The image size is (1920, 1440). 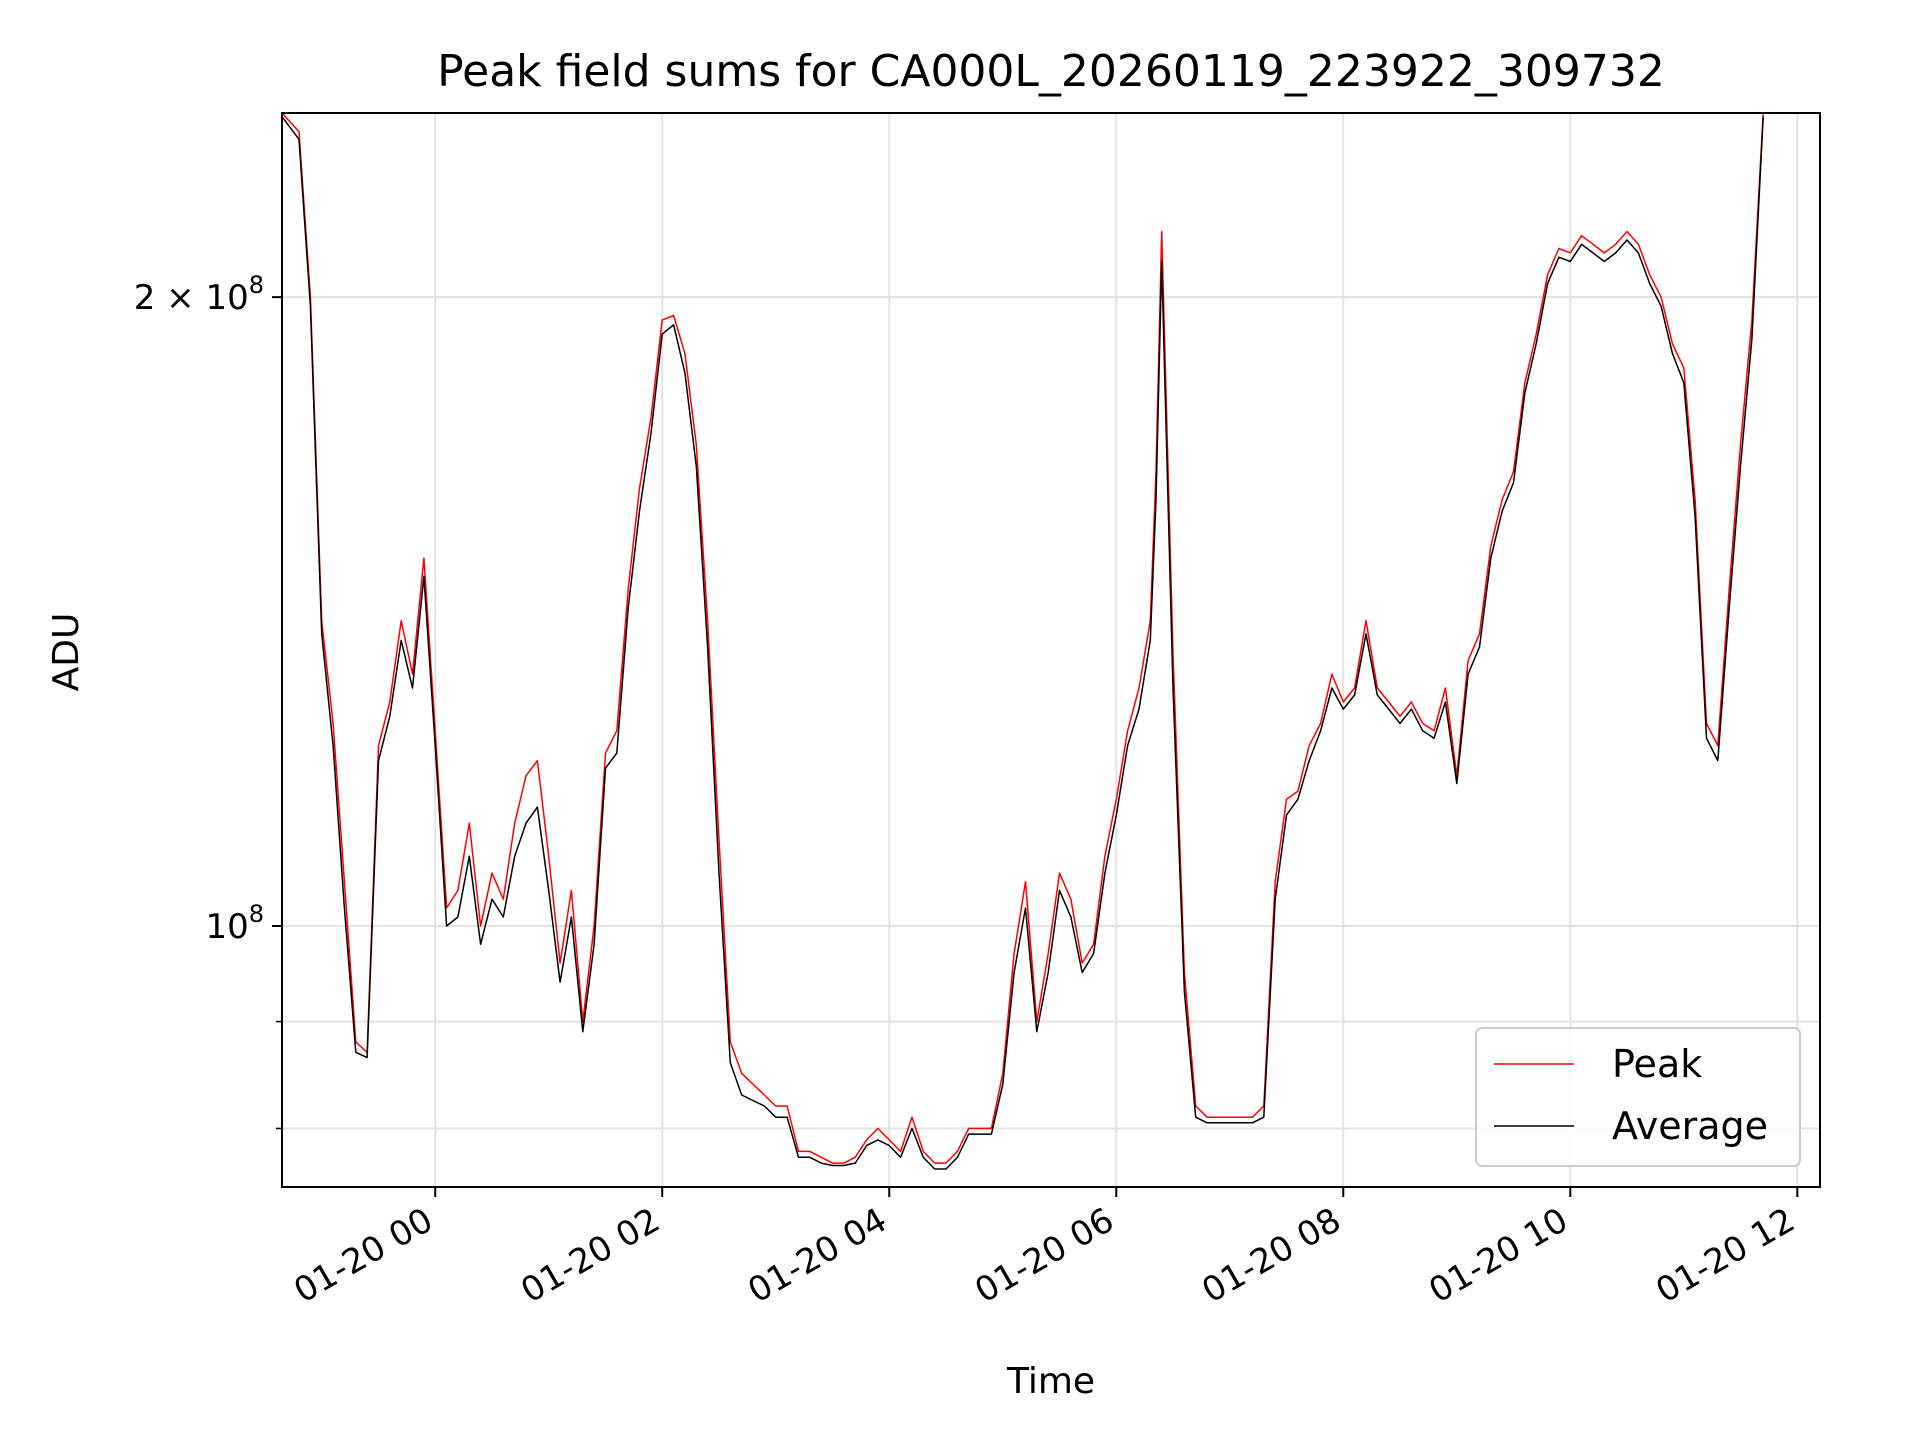 I want to click on y-axis-label: ADU, so click(x=66, y=652).